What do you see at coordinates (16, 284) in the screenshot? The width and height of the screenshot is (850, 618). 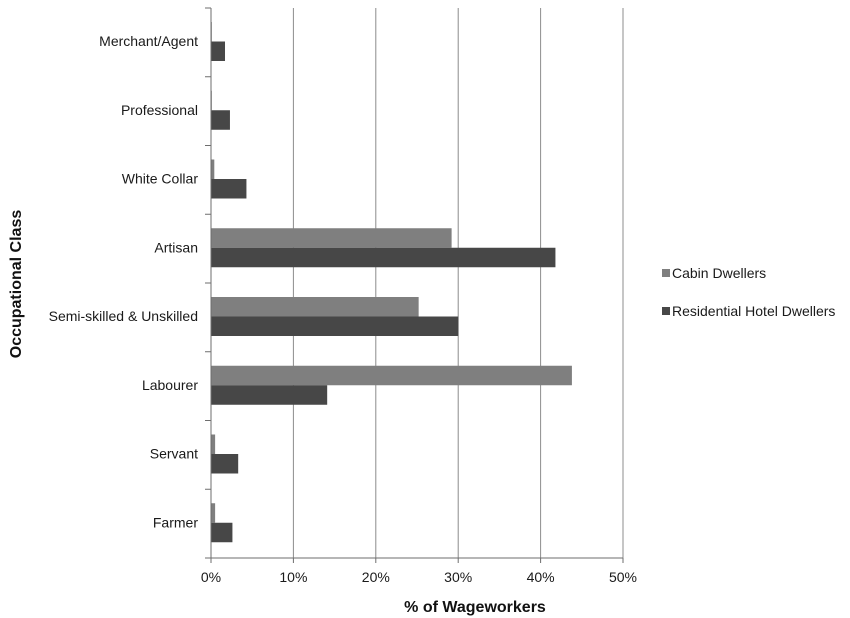 I see `y-axis-title: Occupational Class` at bounding box center [16, 284].